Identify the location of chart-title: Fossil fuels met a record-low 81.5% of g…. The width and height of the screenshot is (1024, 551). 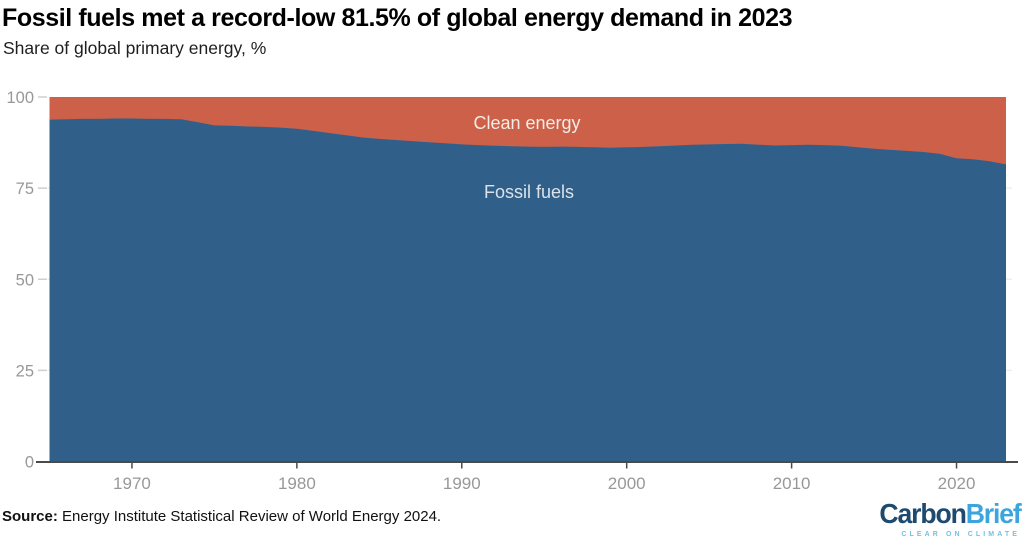
(397, 18).